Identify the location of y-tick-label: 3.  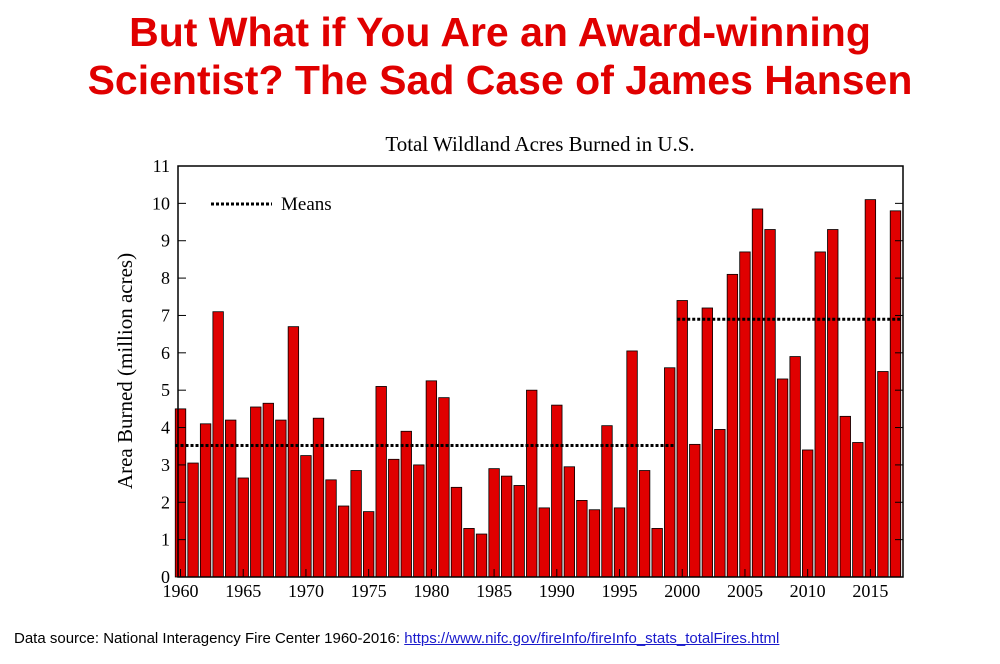
(165, 465).